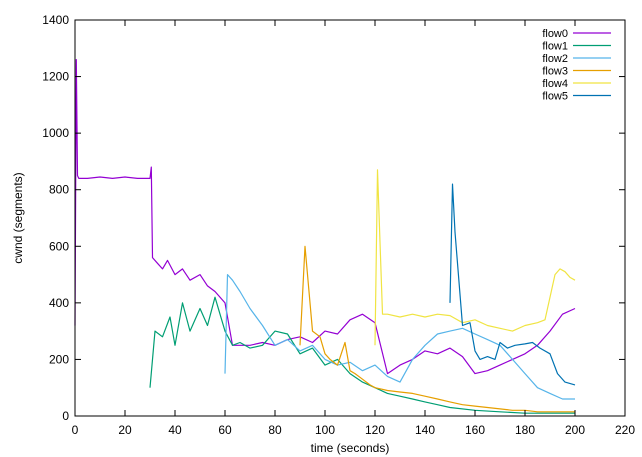 This screenshot has height=457, width=642. I want to click on y-axis-label: cwnd (segments), so click(18, 217).